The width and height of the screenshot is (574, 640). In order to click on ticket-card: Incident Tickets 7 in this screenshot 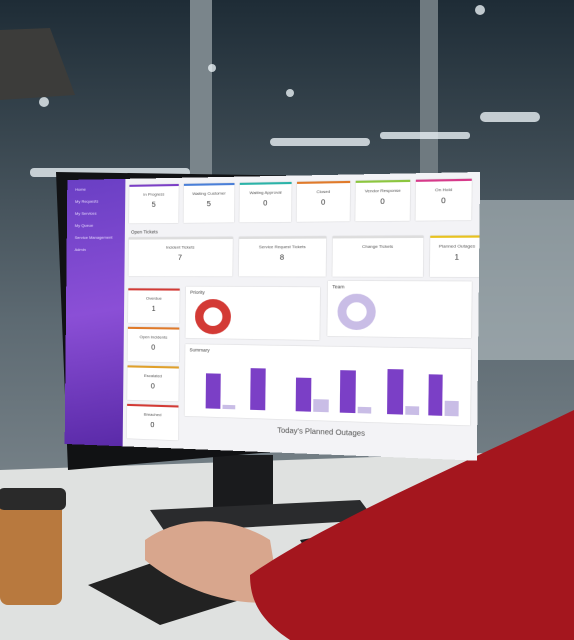, I will do `click(180, 256)`.